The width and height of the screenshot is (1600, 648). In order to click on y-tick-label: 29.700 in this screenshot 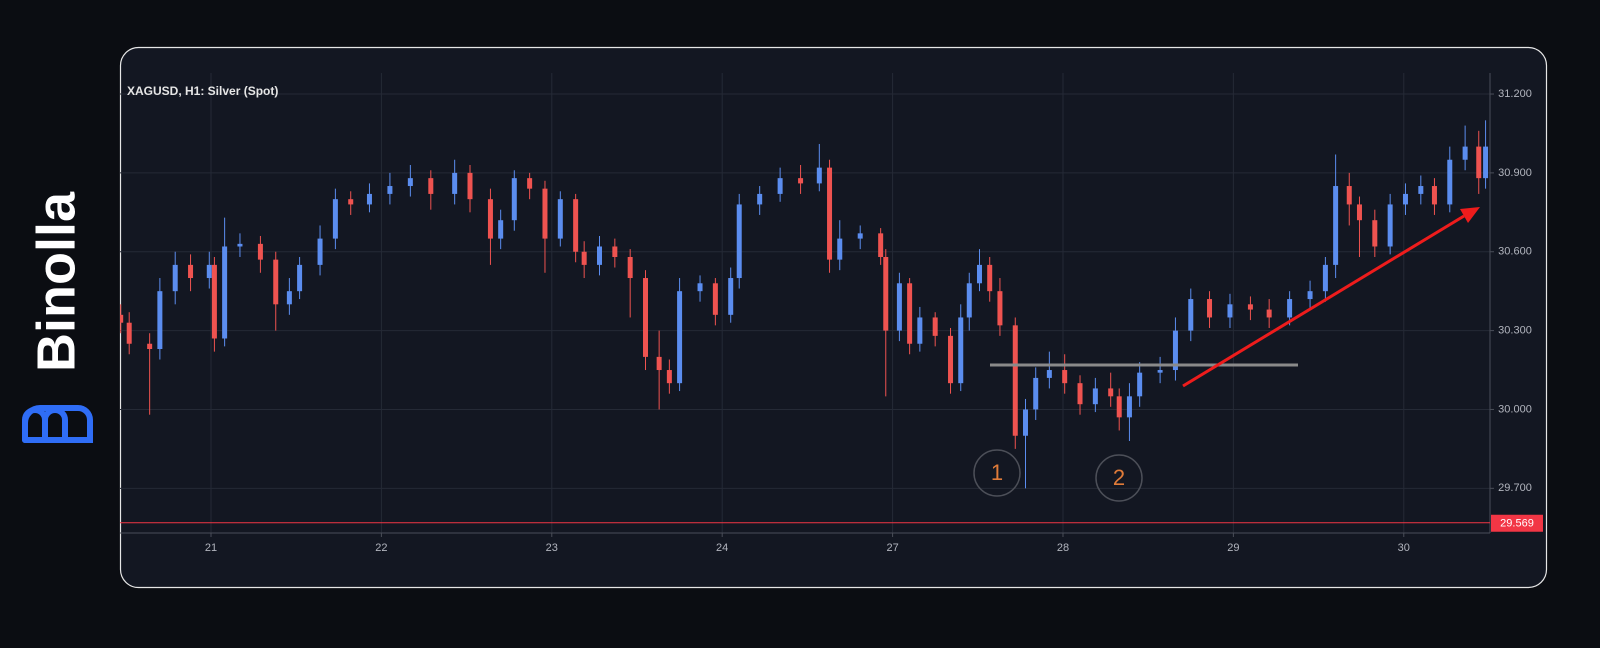, I will do `click(1515, 488)`.